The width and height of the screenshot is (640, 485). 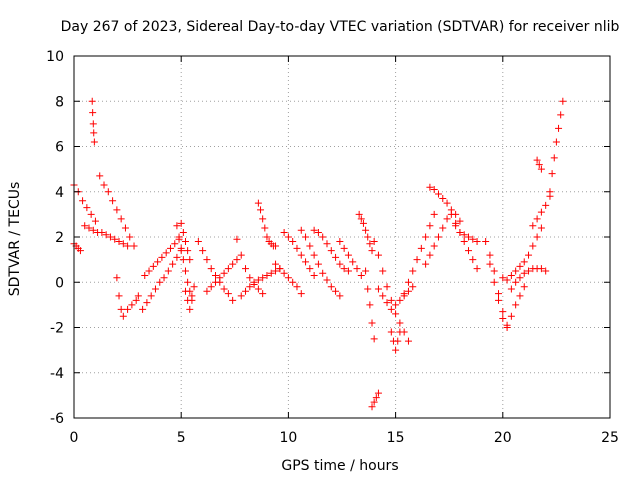 I want to click on y-axis-label: SDTVAR / TECUs, so click(x=15, y=239).